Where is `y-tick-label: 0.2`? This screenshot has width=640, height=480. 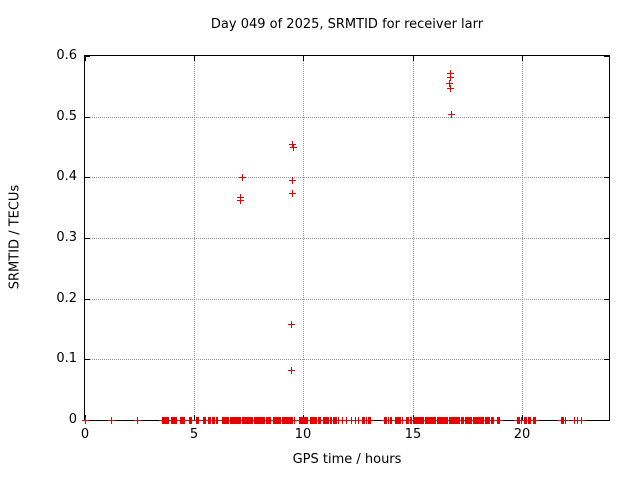 y-tick-label: 0.2 is located at coordinates (66, 298).